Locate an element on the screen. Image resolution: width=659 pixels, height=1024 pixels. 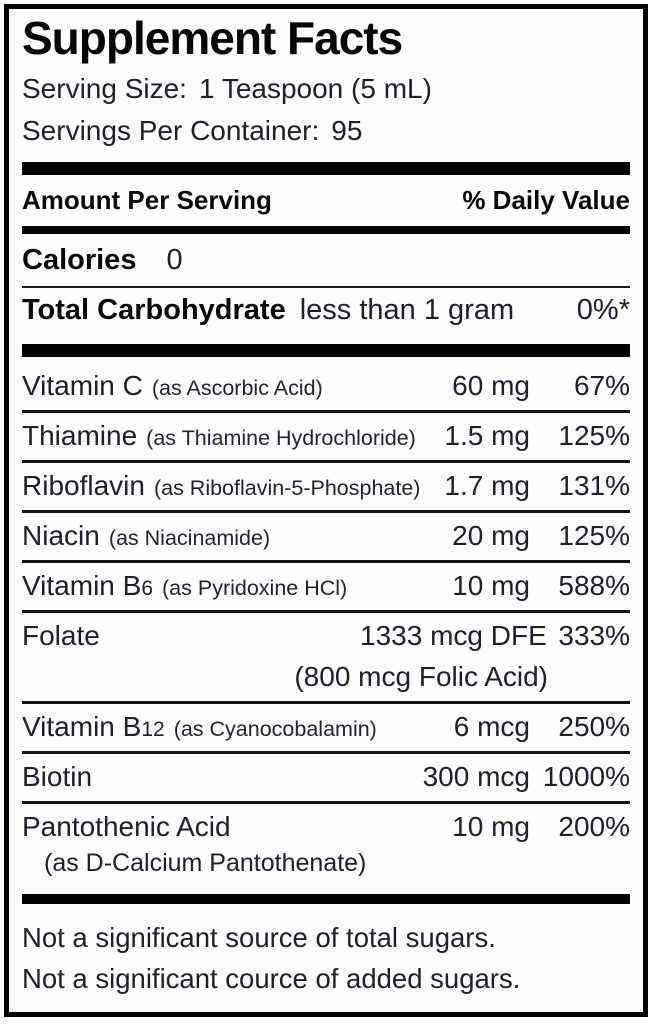
serving-size-row: Serving Size: 1 Teaspoon (5 mL) is located at coordinates (326, 89).